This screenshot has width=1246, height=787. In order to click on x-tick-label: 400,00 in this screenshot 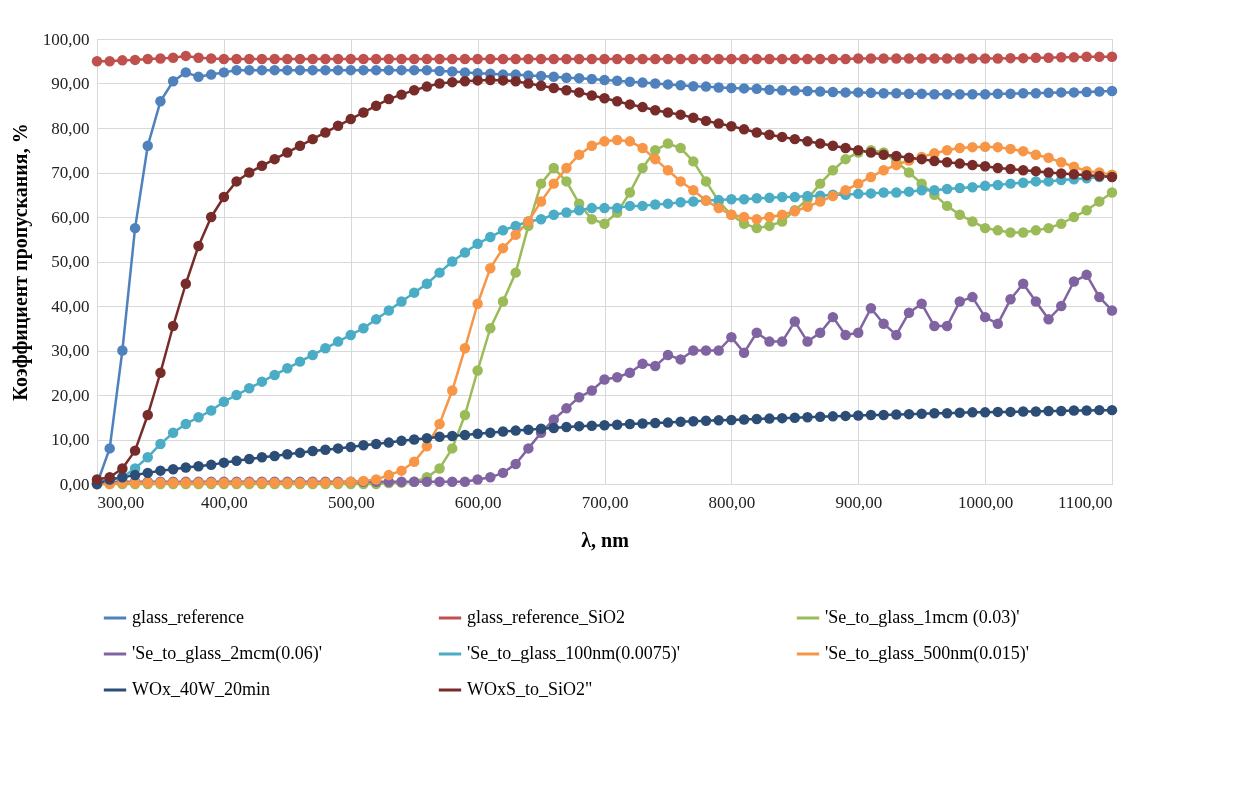, I will do `click(224, 502)`.